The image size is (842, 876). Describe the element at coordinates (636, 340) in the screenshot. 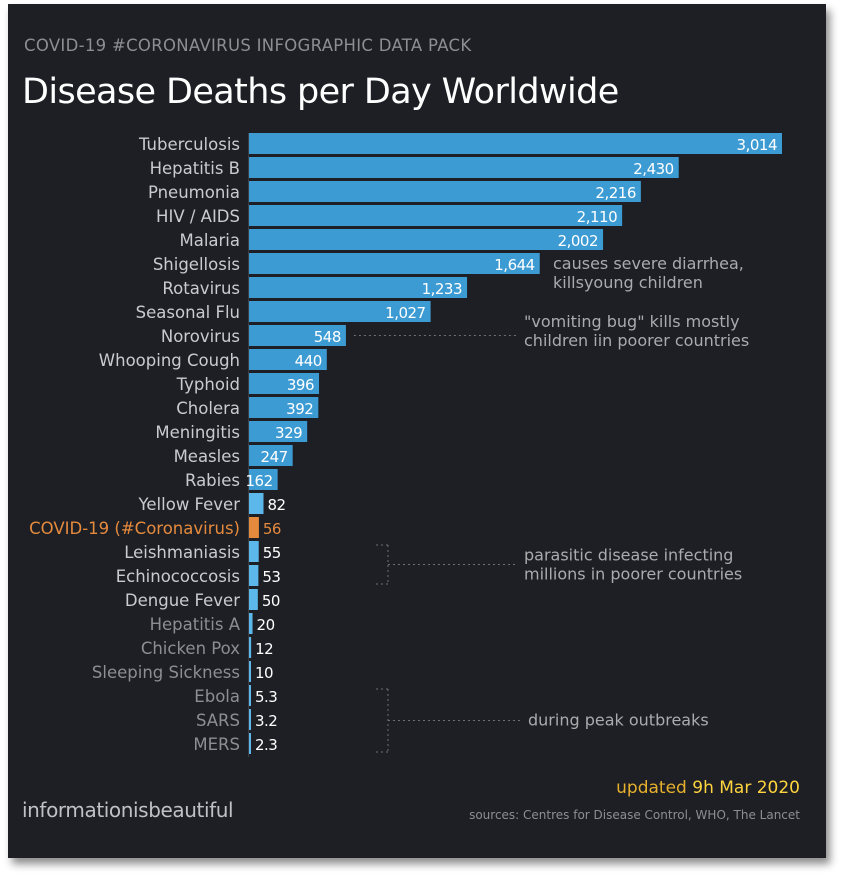

I see `annotation-norovirus: children iin poorer countries` at that location.